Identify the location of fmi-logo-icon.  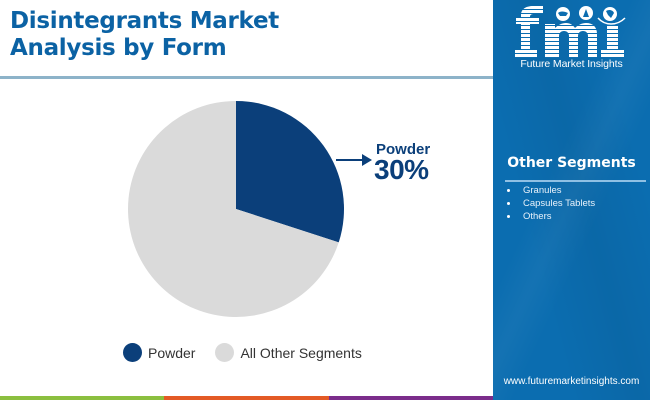
(570, 32).